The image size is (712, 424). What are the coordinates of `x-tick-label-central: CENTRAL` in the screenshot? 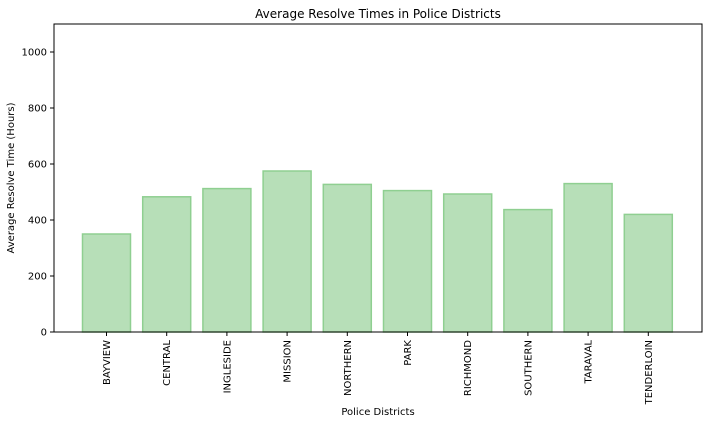 It's located at (167, 363).